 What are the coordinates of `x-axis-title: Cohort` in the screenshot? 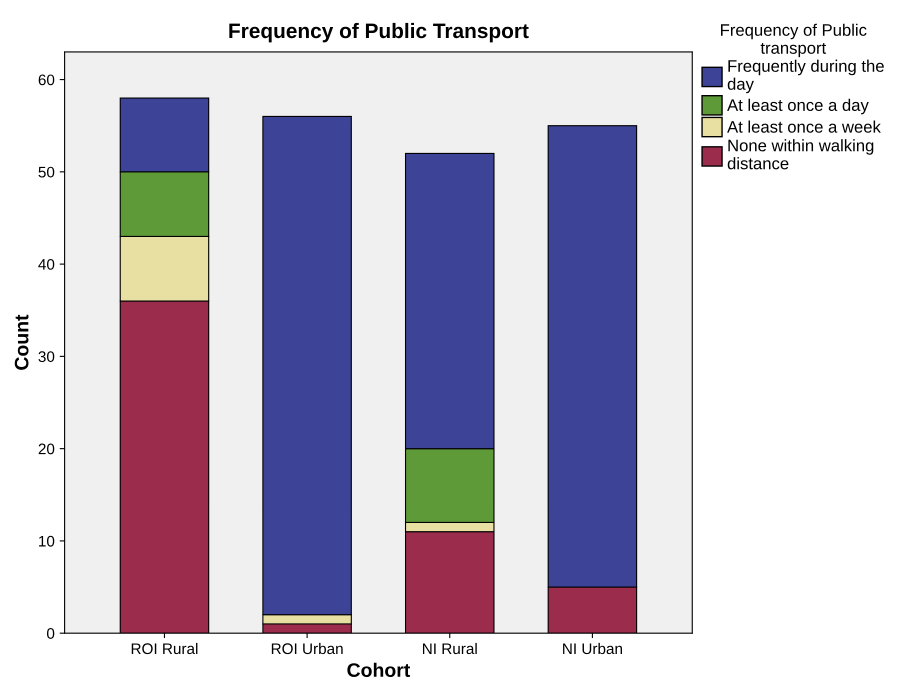 It's located at (378, 669).